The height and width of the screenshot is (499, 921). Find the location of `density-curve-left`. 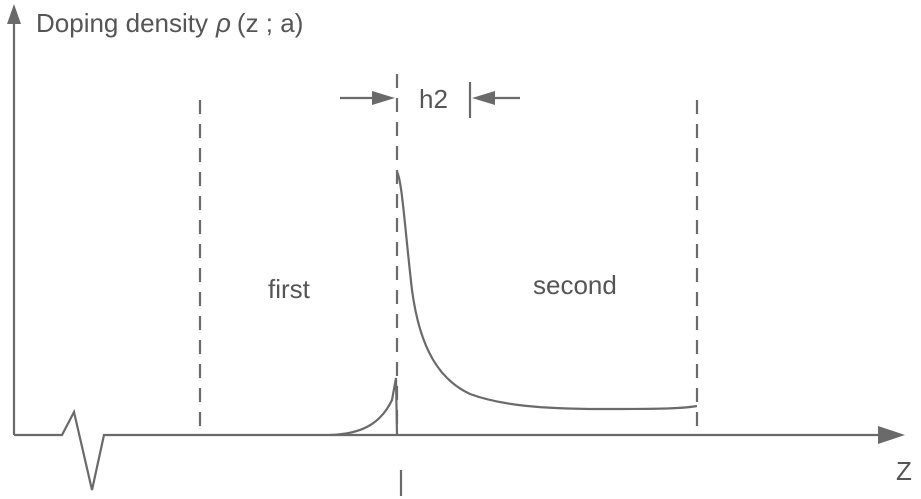

density-curve-left is located at coordinates (364, 407).